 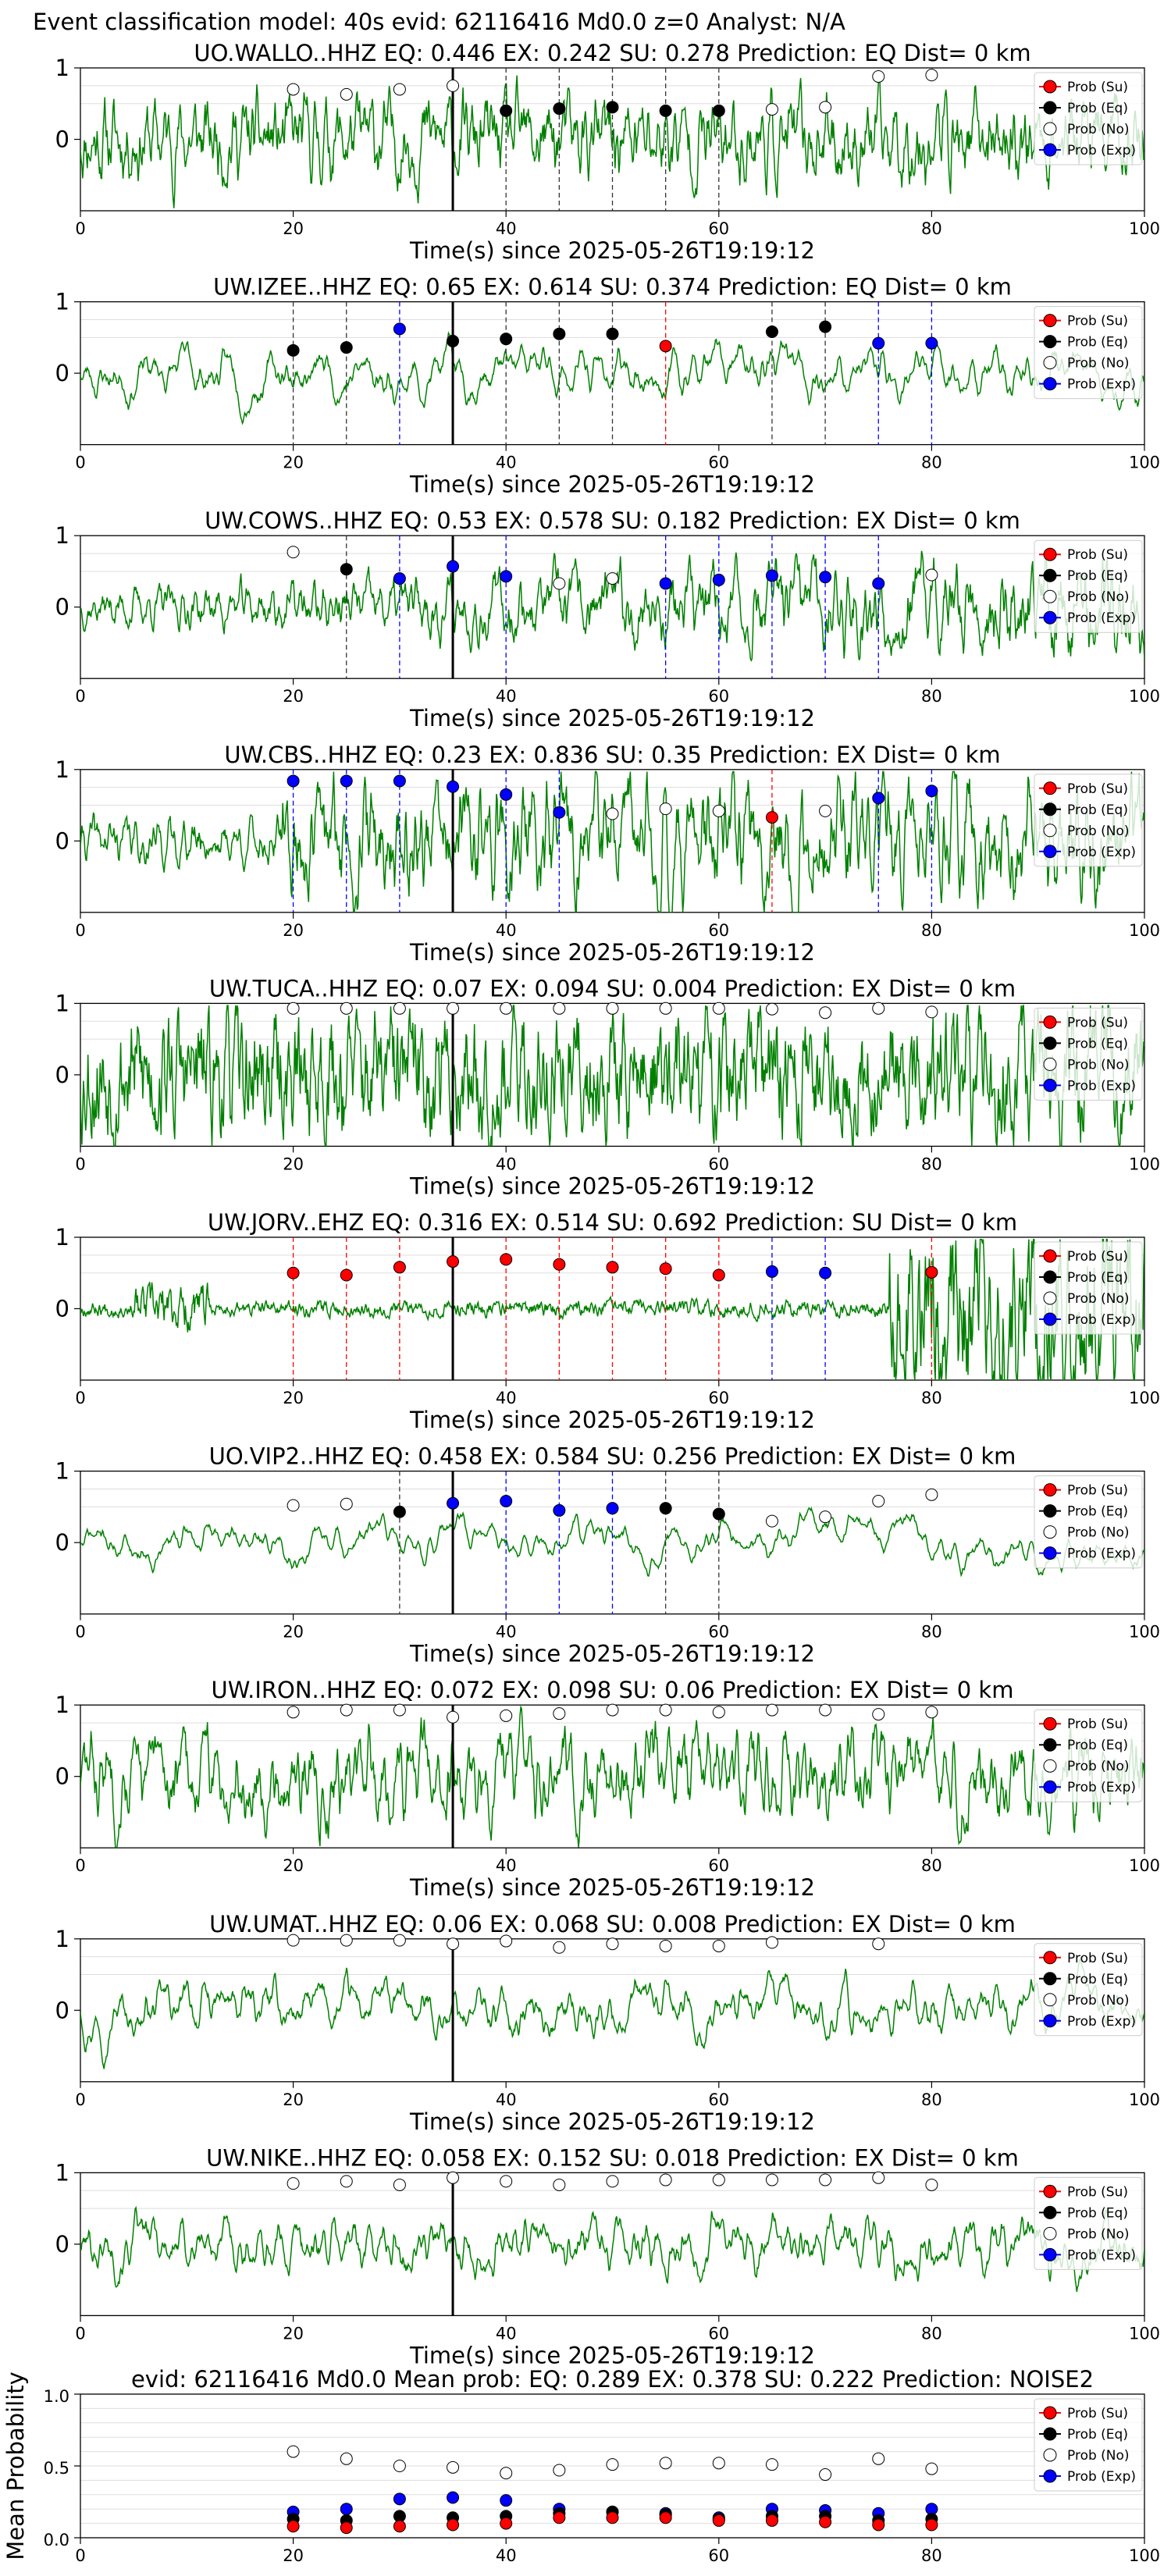 I want to click on station-panel-7-legend-marker-eq, so click(x=1050, y=1511).